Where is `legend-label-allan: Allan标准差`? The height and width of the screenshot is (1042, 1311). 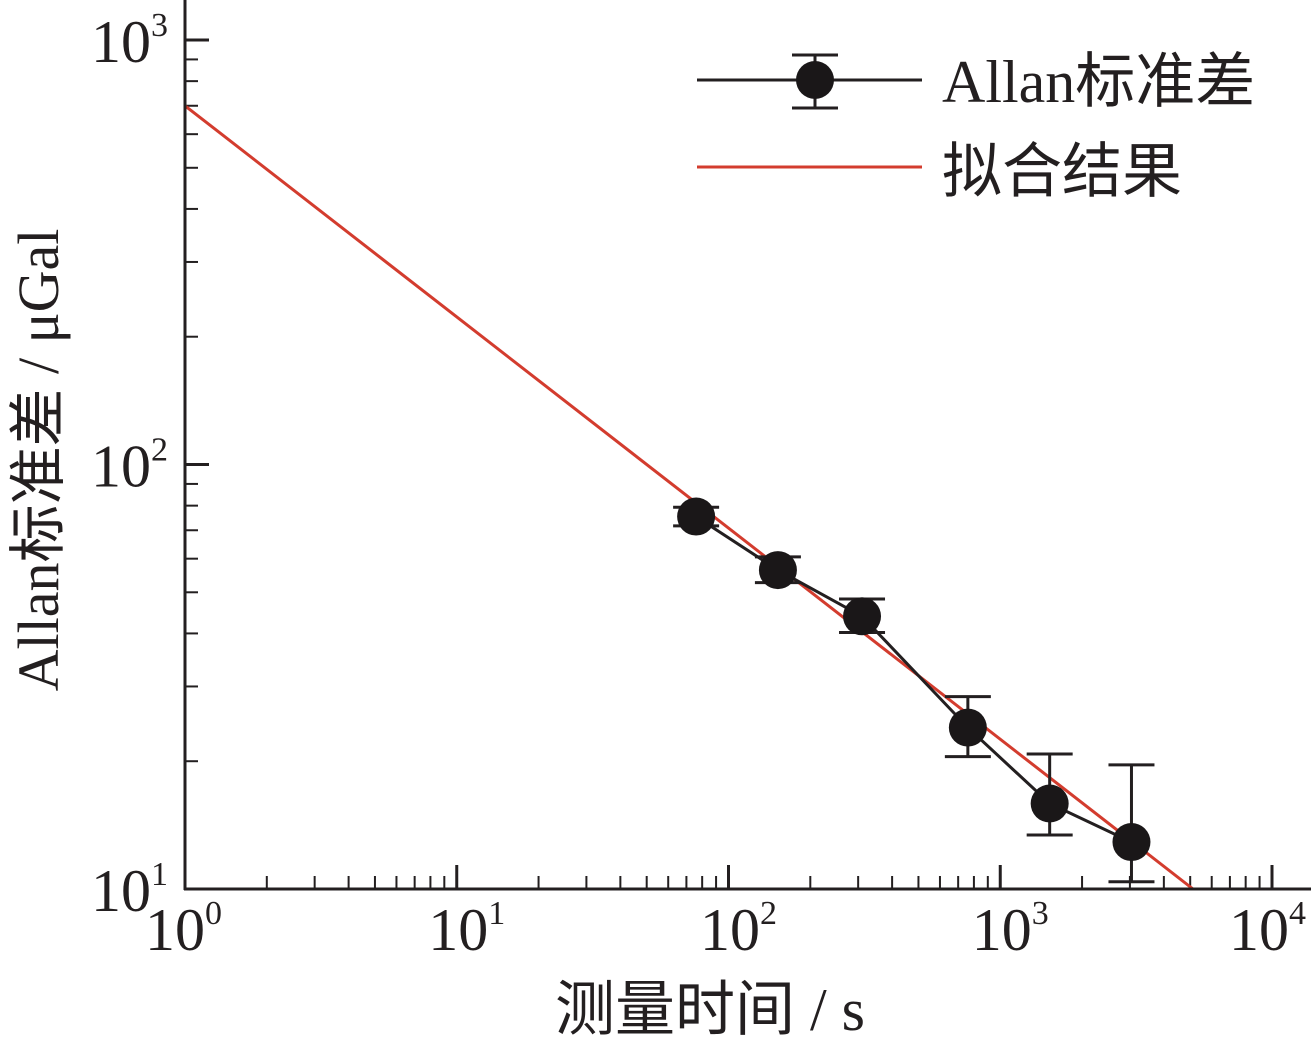 legend-label-allan: Allan标准差 is located at coordinates (1098, 82).